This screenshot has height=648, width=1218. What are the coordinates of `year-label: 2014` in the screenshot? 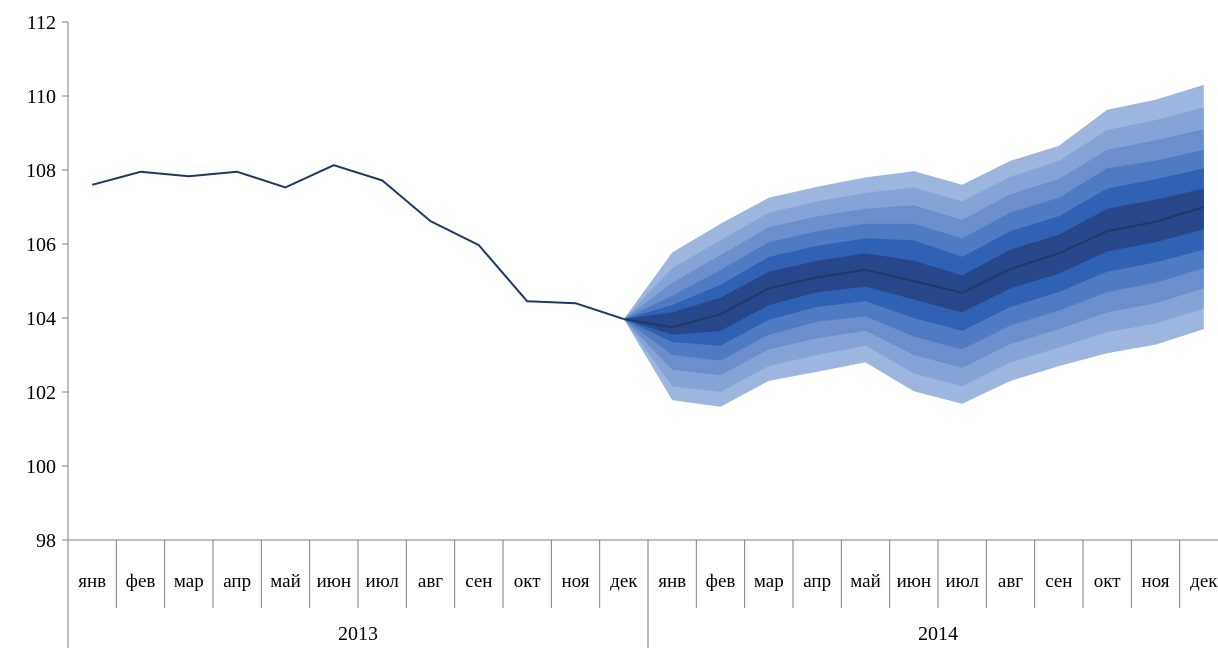 It's located at (938, 634).